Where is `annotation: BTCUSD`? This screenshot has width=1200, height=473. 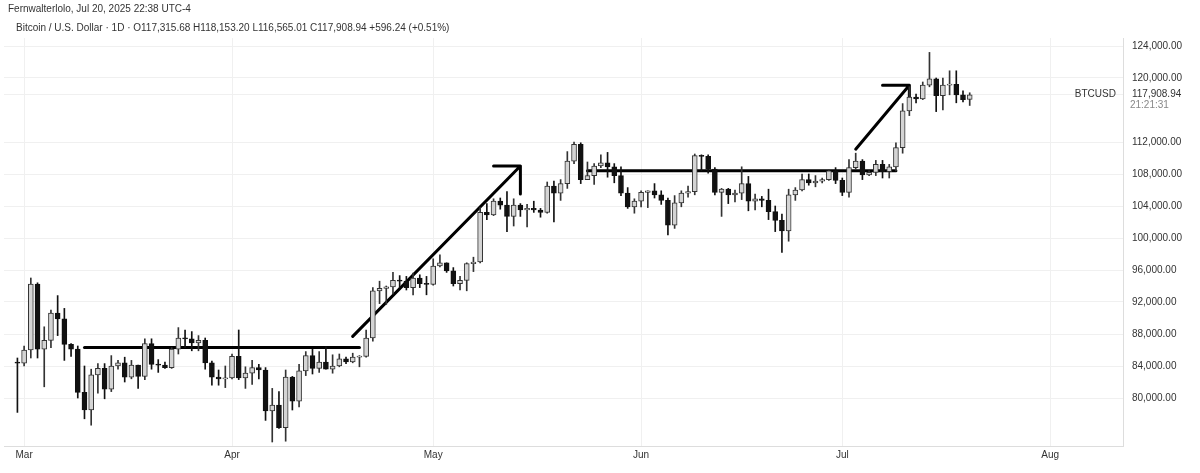
annotation: BTCUSD is located at coordinates (1095, 94).